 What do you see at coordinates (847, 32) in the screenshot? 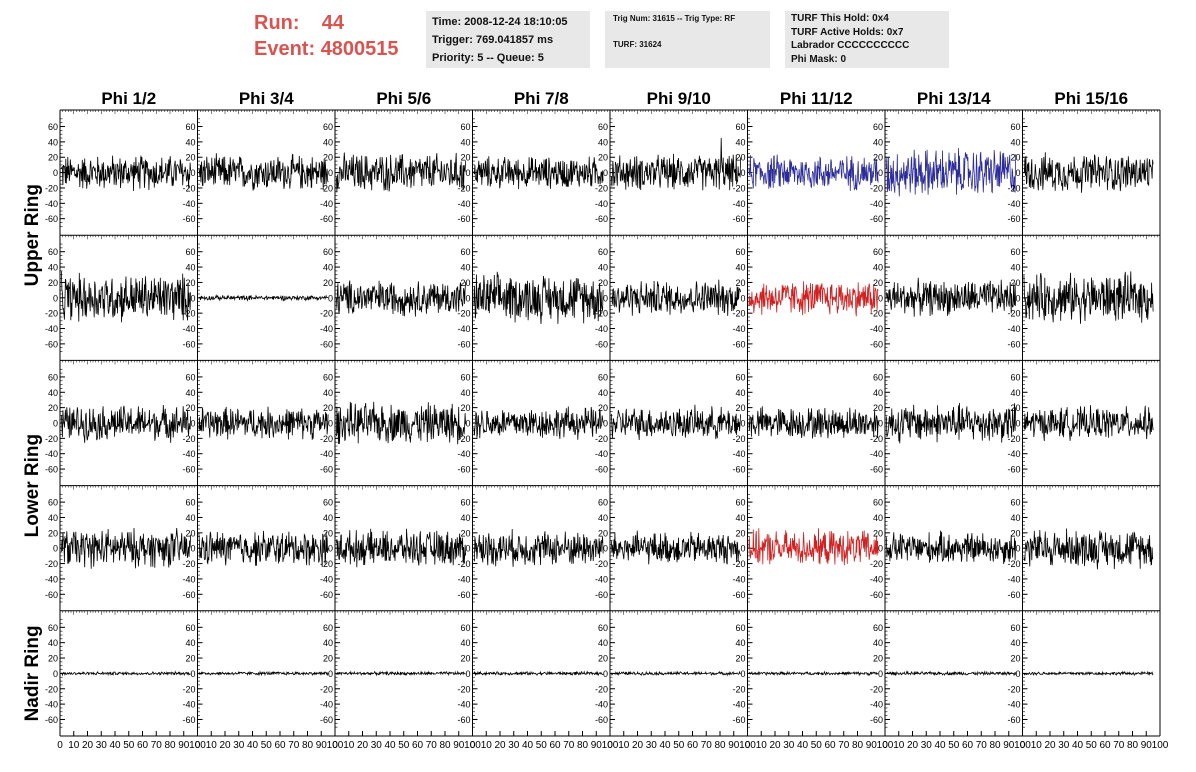
I see `turf-active-holds-text: TURF Active Holds: 0x7` at bounding box center [847, 32].